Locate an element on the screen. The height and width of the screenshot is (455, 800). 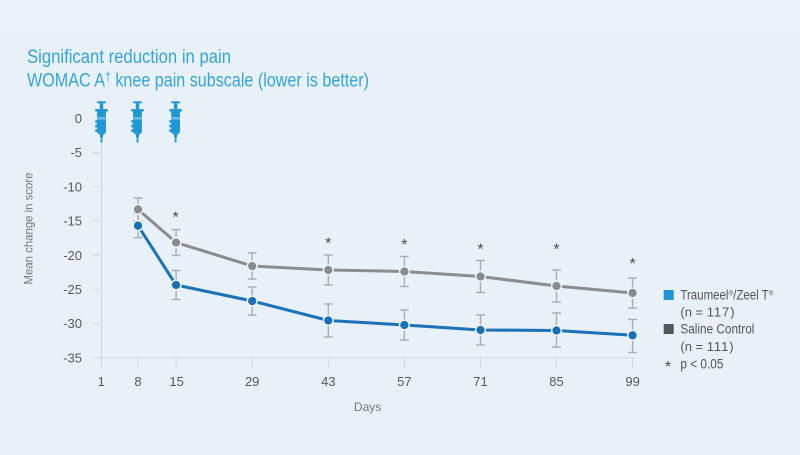
svg-text: 8 is located at coordinates (137, 381).